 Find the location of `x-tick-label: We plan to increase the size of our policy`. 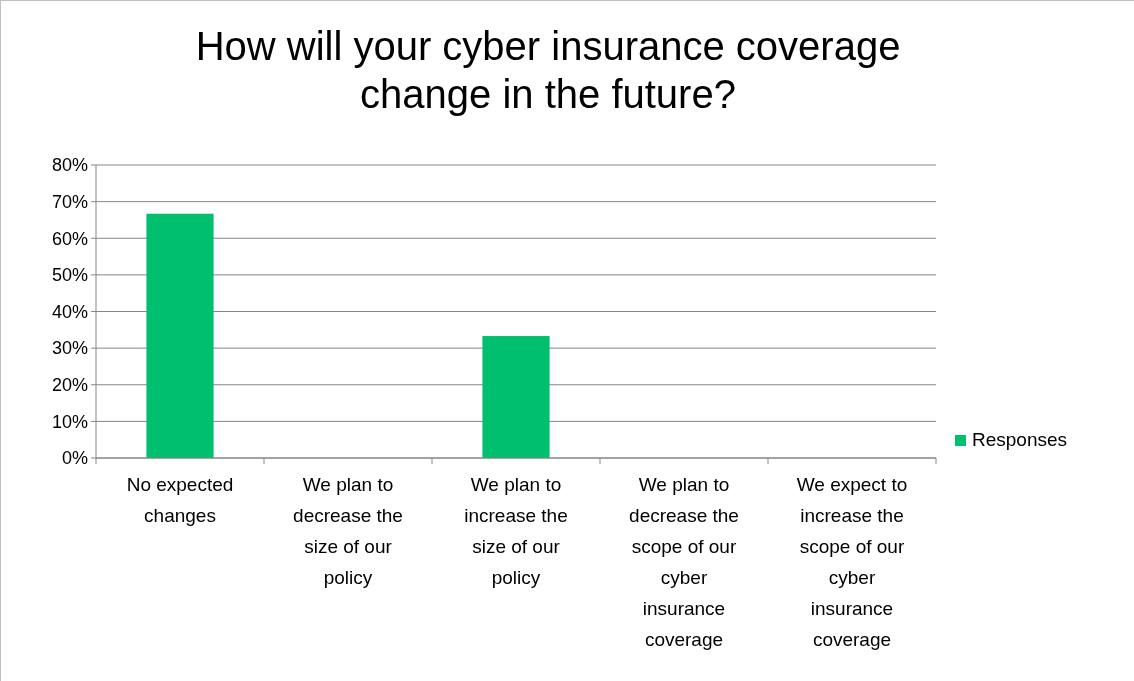

x-tick-label: We plan to increase the size of our policy is located at coordinates (516, 531).